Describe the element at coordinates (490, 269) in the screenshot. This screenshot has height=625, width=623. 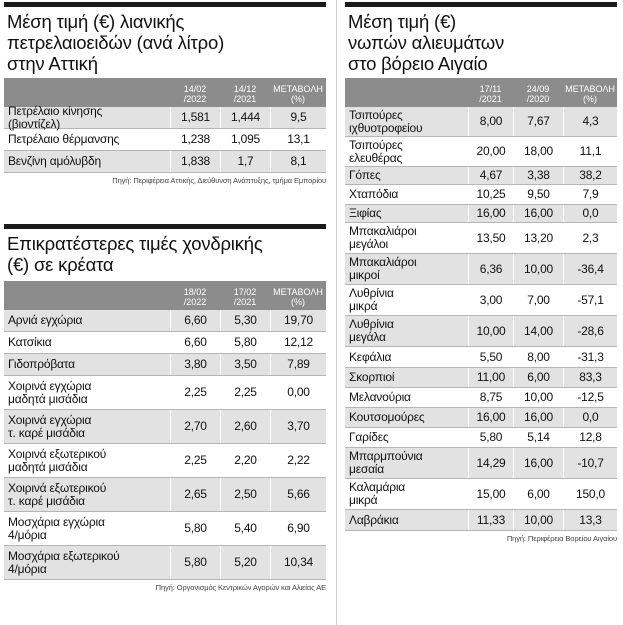
I see `table-cell: 6,36` at that location.